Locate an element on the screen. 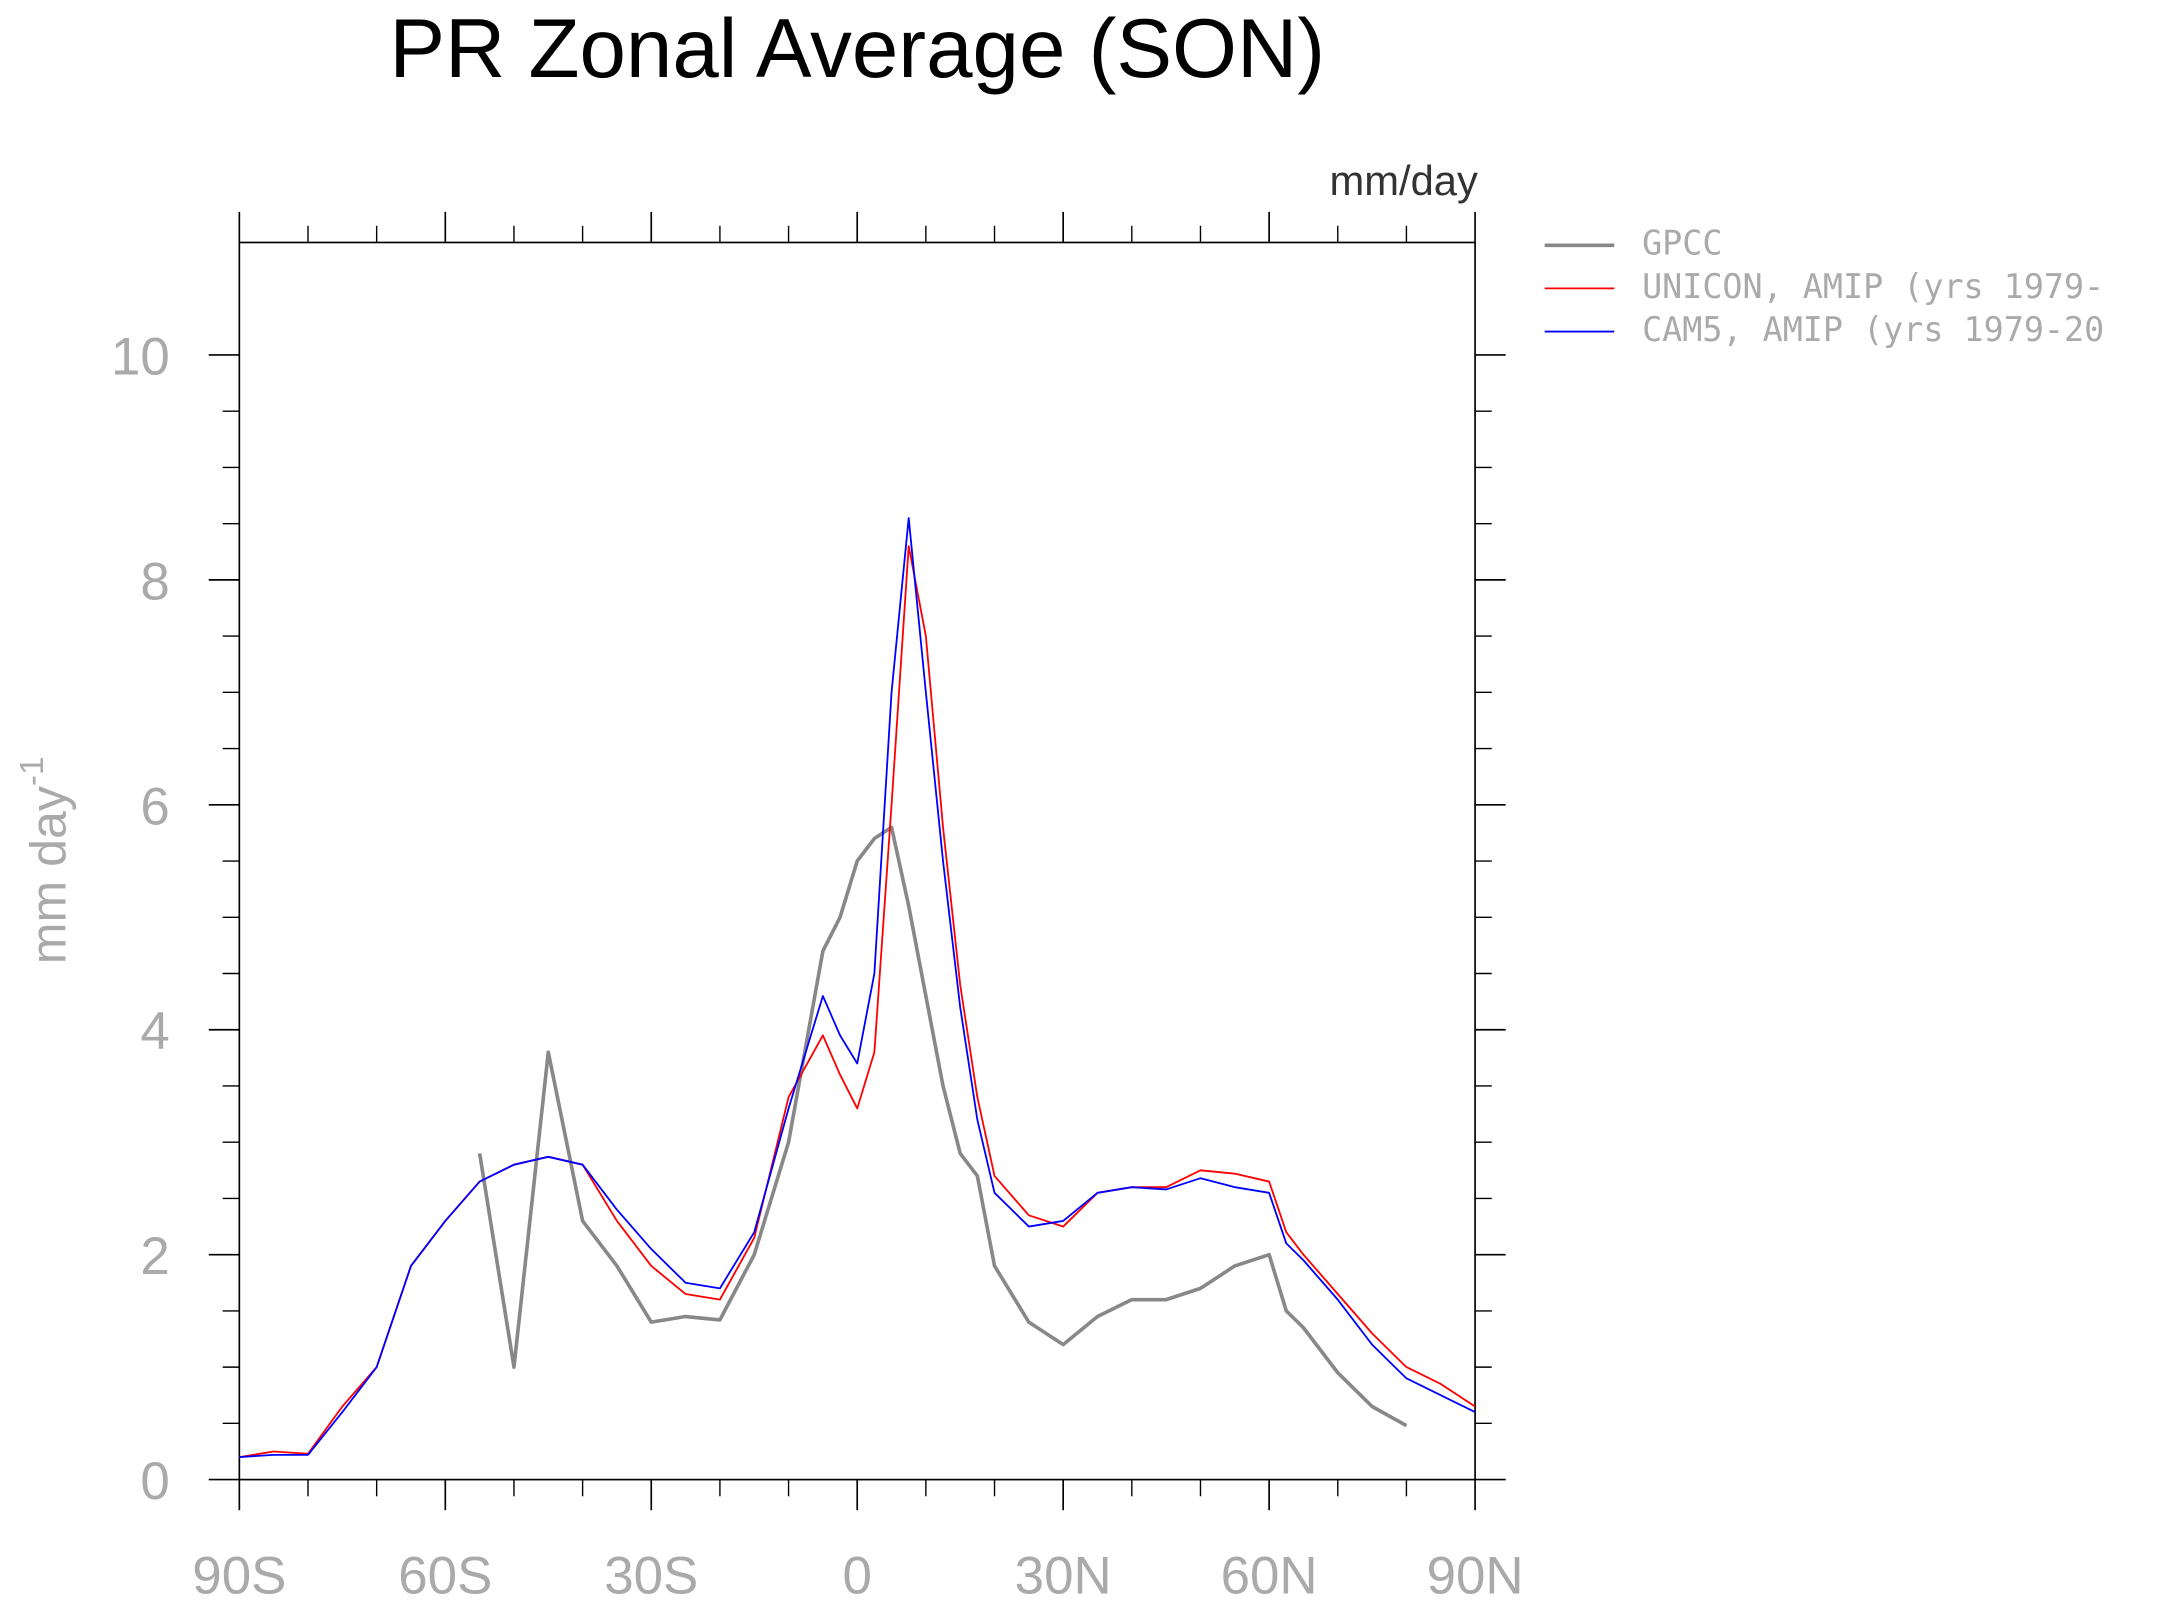 This screenshot has width=2182, height=1601. legend-label: UNICON, AMIP (yrs 1979- is located at coordinates (1873, 286).